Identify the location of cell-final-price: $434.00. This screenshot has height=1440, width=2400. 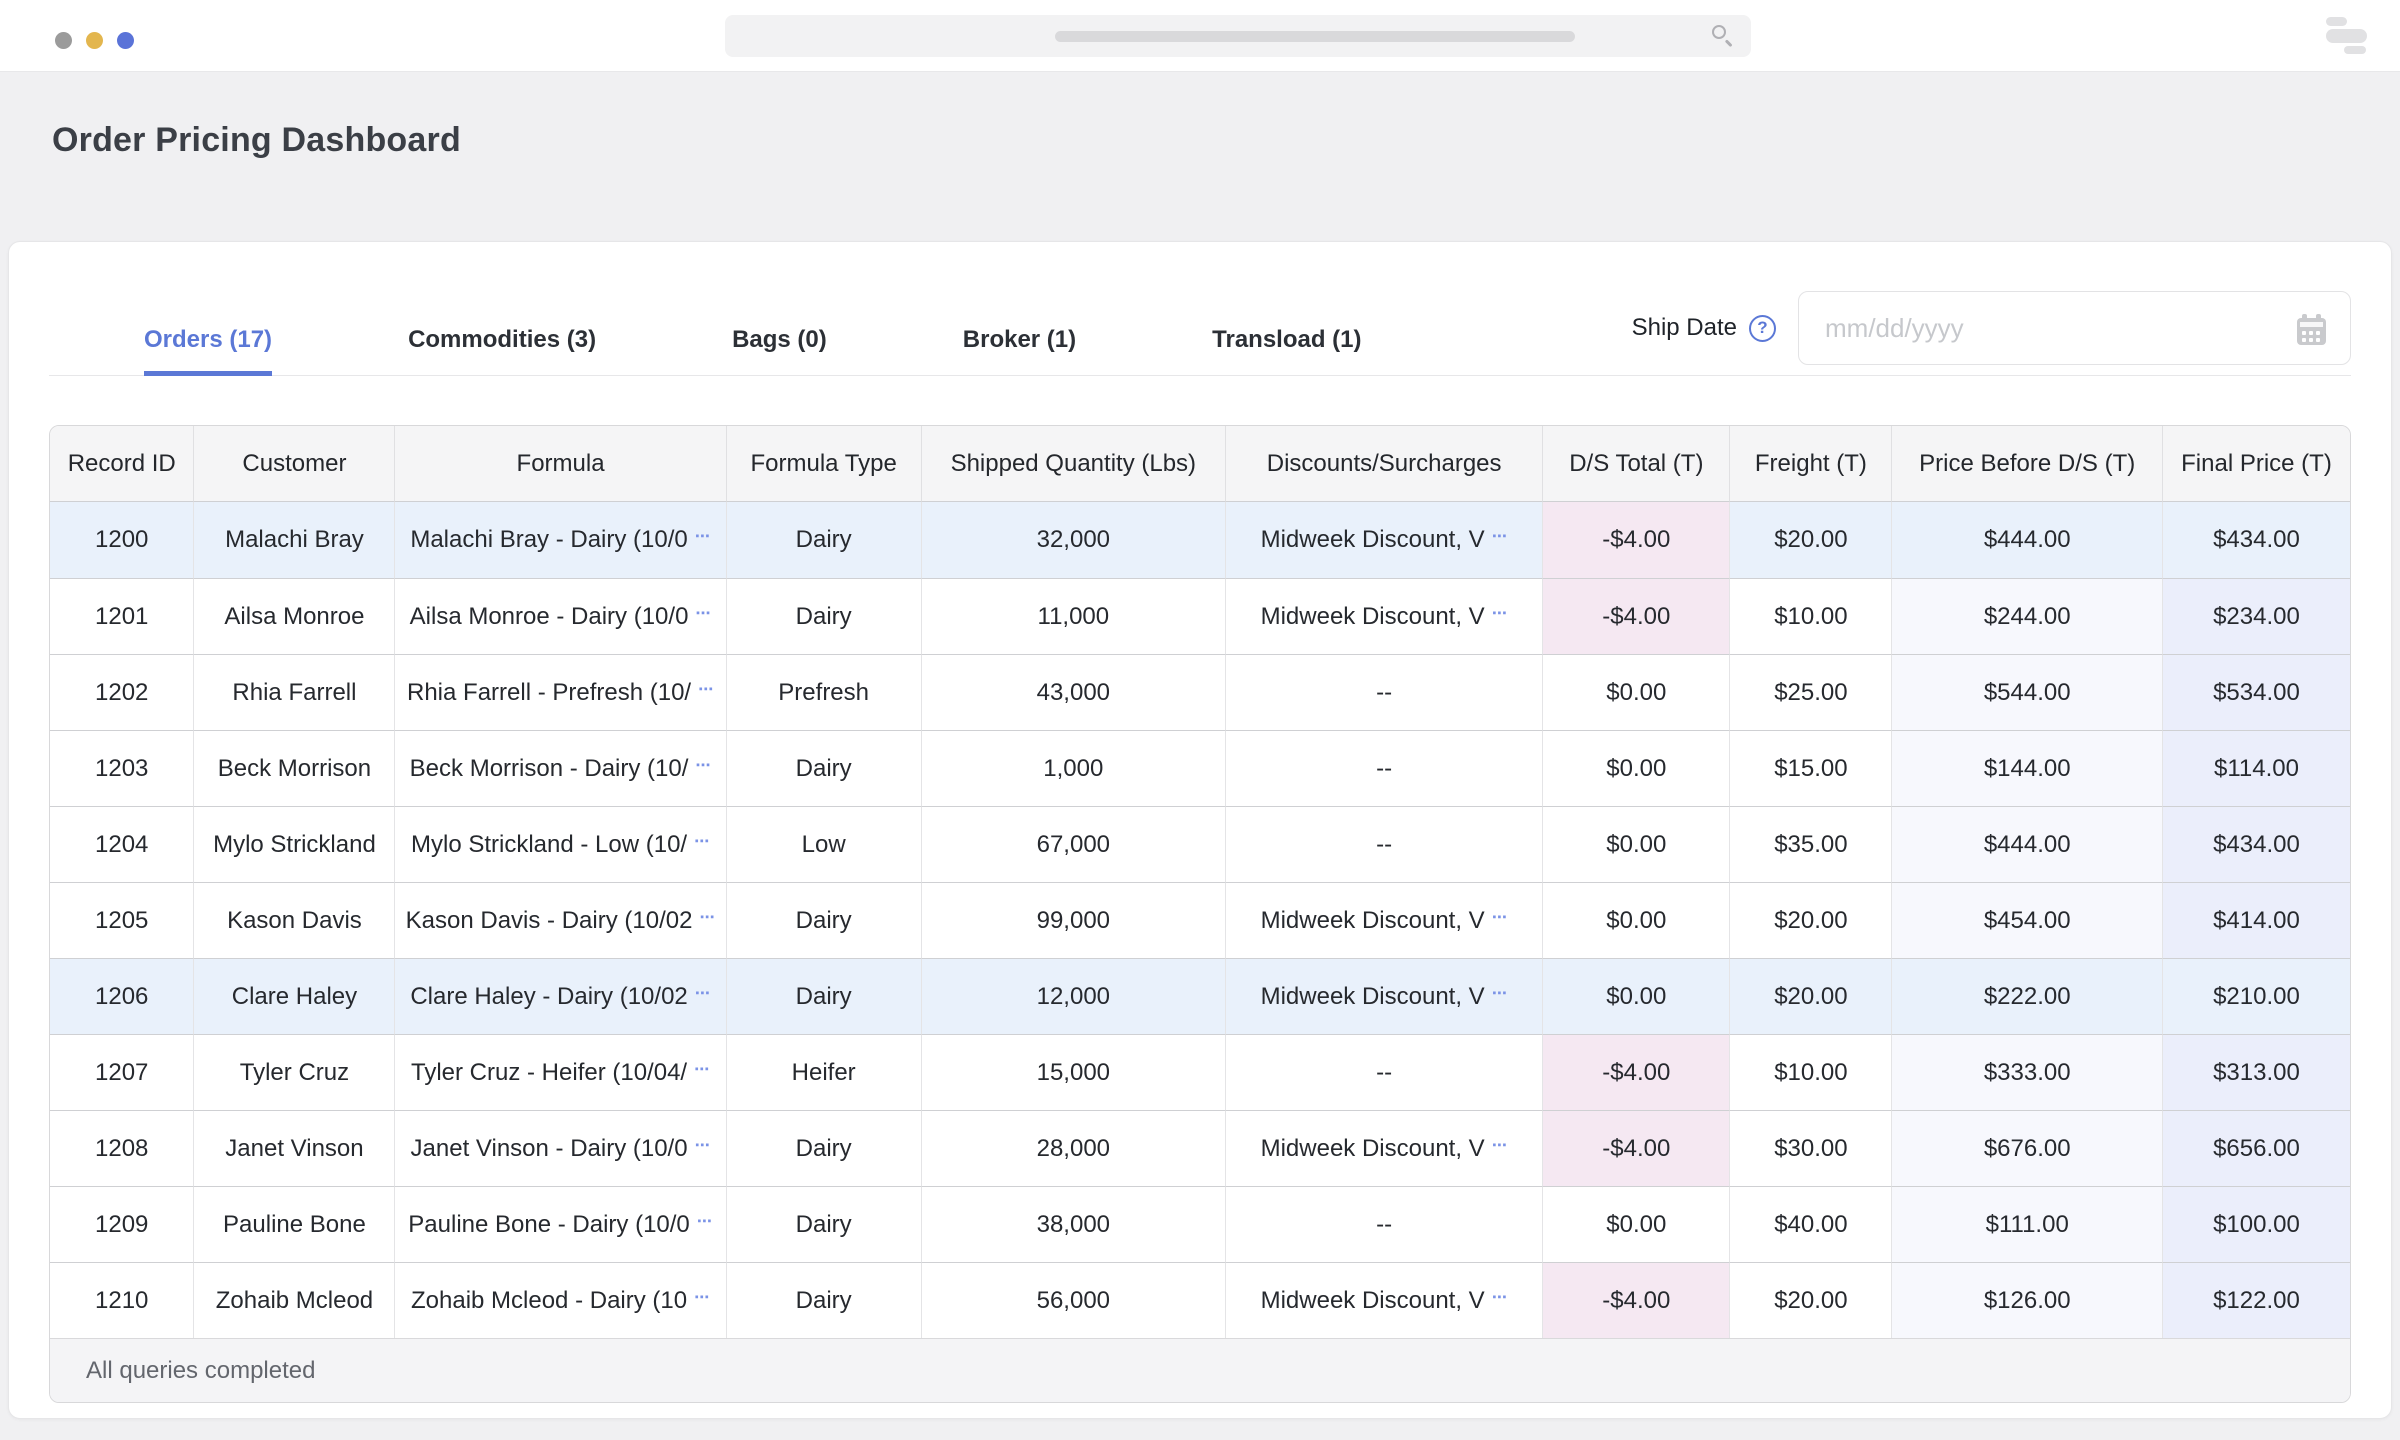
(2256, 540).